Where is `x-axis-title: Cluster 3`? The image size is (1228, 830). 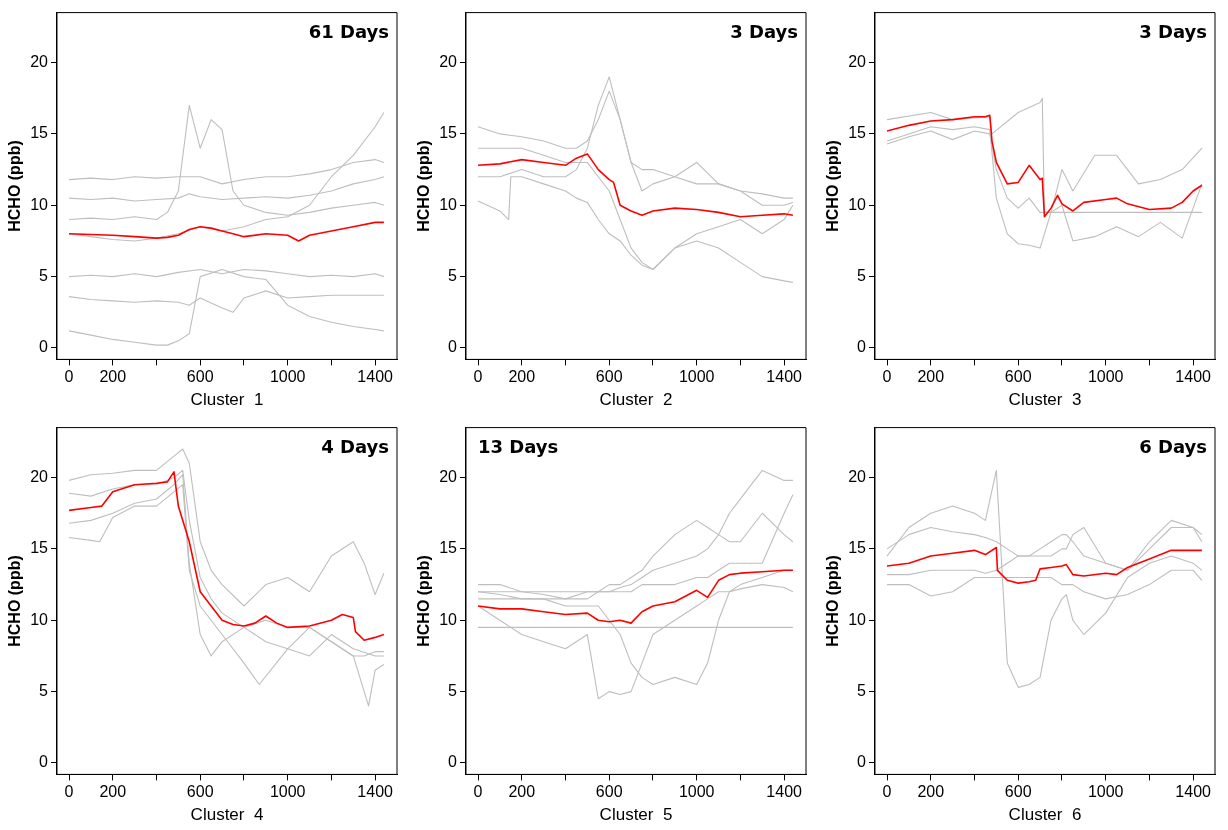
x-axis-title: Cluster 3 is located at coordinates (1045, 400).